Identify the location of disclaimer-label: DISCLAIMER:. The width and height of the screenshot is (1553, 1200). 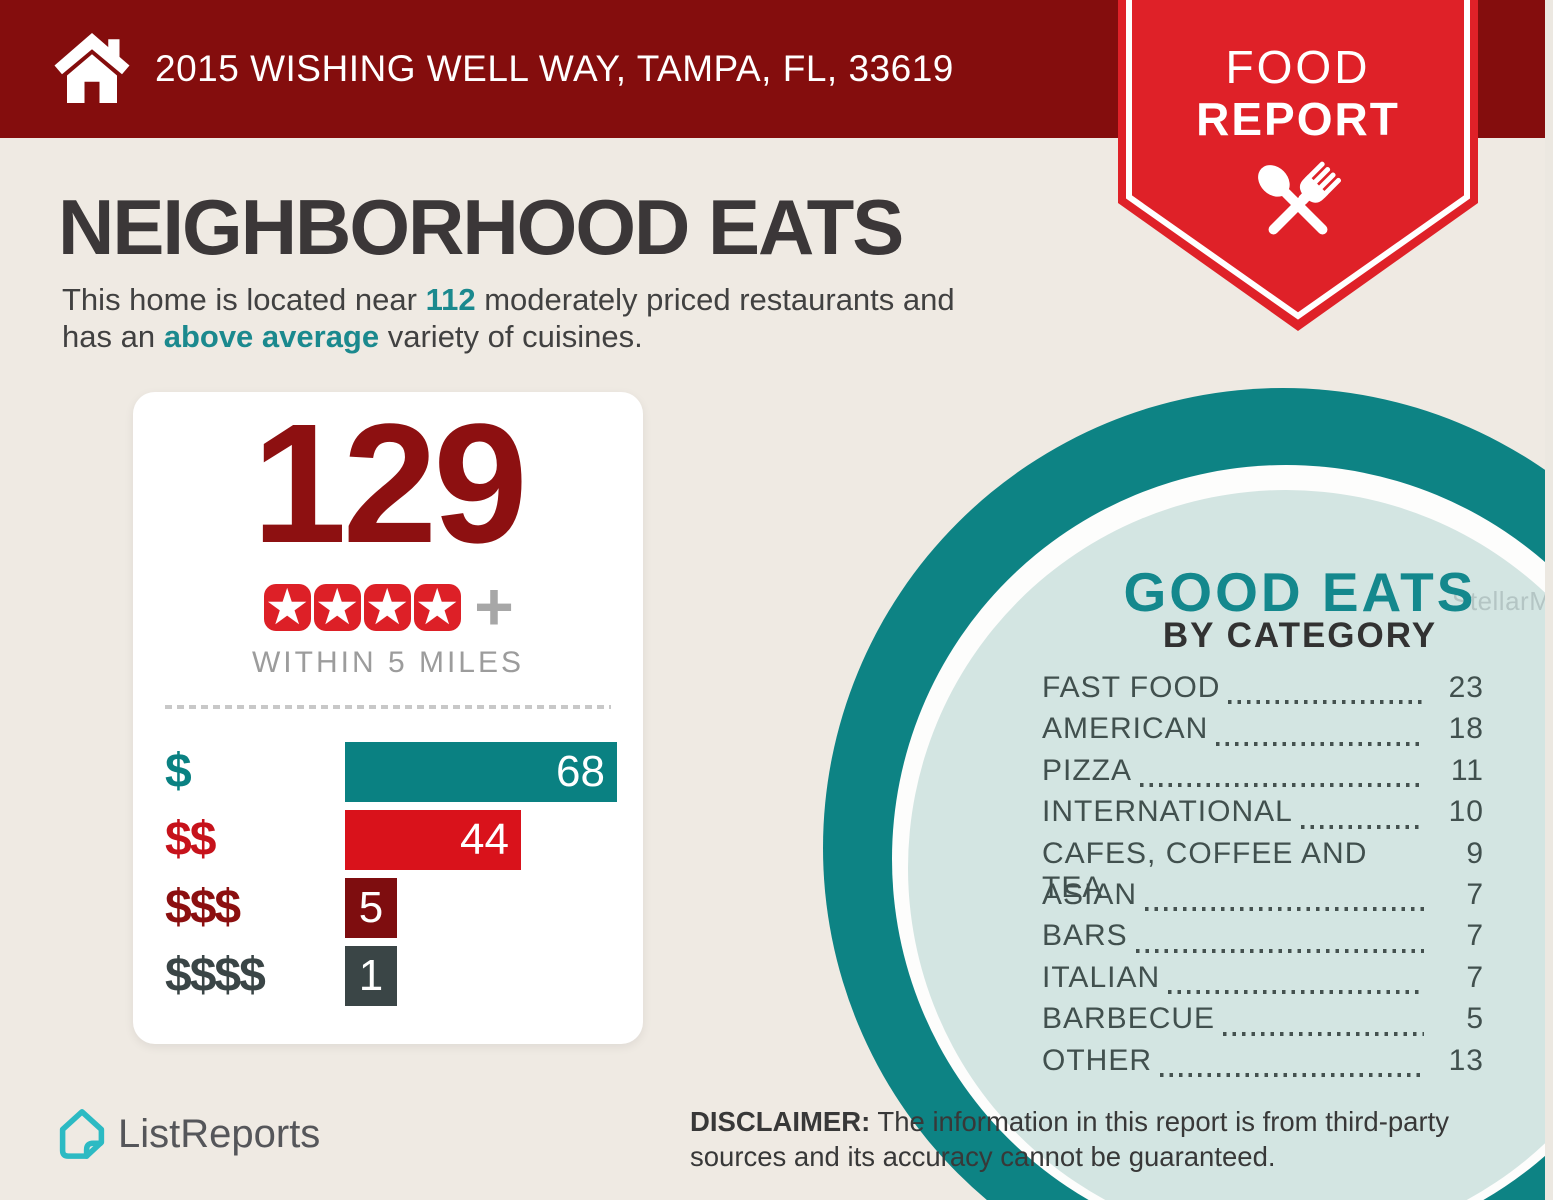
(780, 1121).